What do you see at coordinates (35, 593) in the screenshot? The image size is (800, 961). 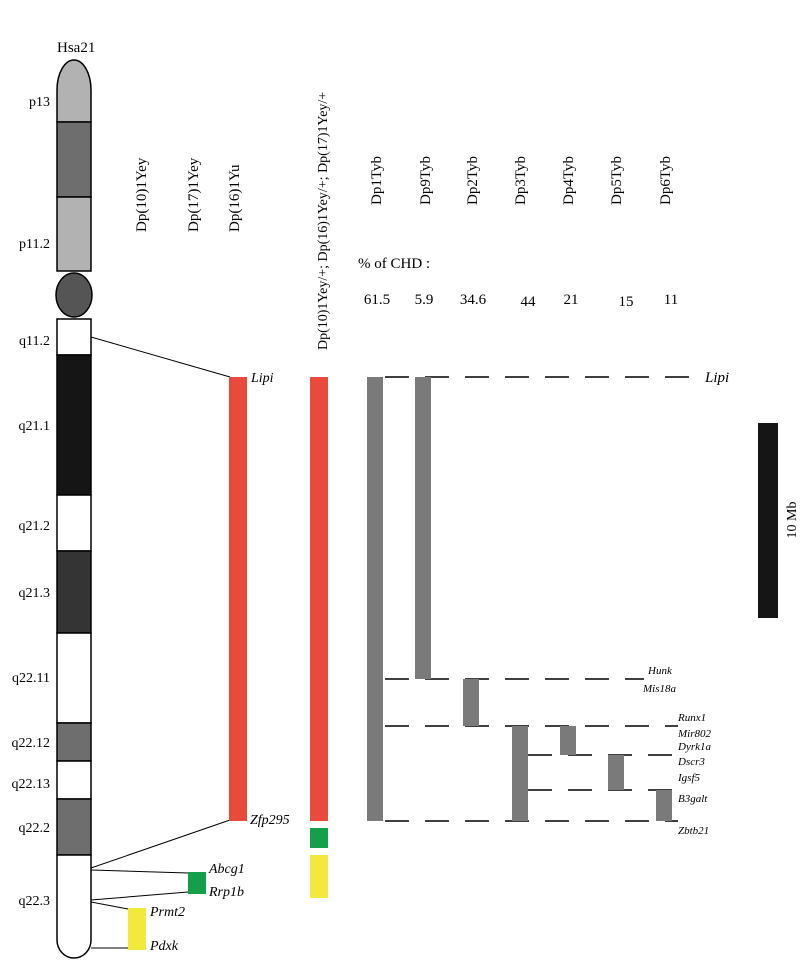 I see `band-label: q21.3` at bounding box center [35, 593].